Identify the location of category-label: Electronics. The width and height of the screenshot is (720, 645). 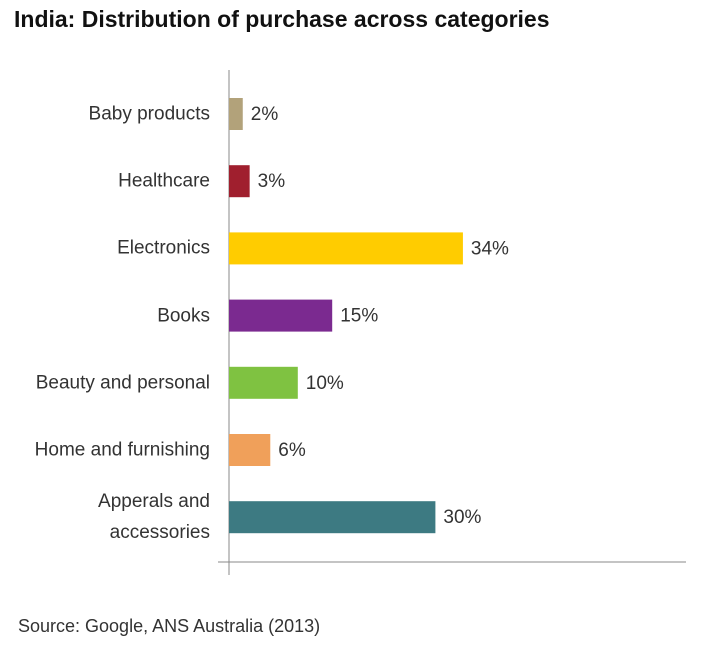
(163, 248).